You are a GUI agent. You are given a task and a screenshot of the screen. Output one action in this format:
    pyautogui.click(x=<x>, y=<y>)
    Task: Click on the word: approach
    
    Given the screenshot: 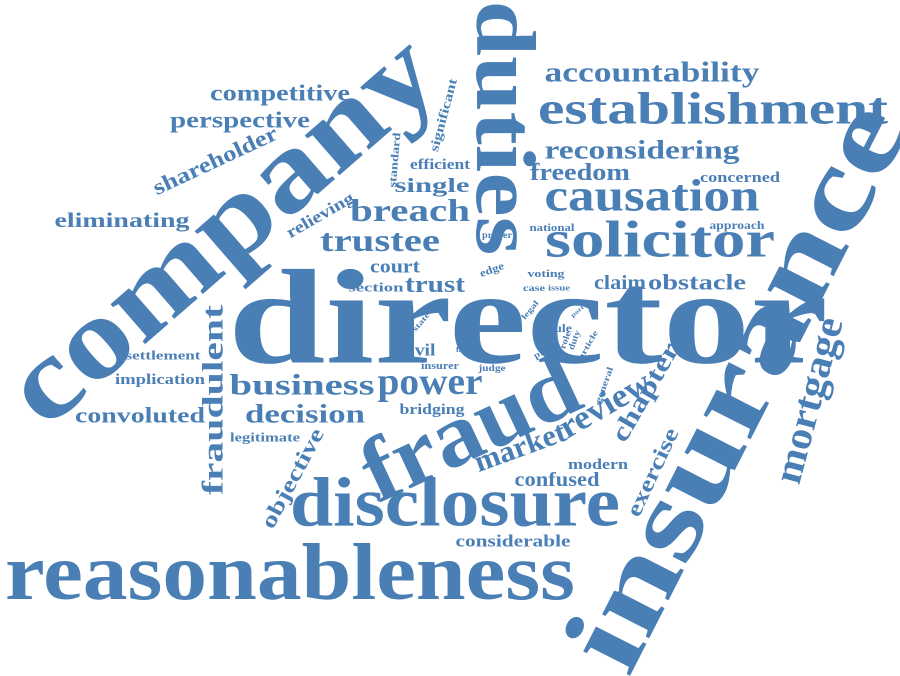 What is the action you would take?
    pyautogui.click(x=737, y=225)
    